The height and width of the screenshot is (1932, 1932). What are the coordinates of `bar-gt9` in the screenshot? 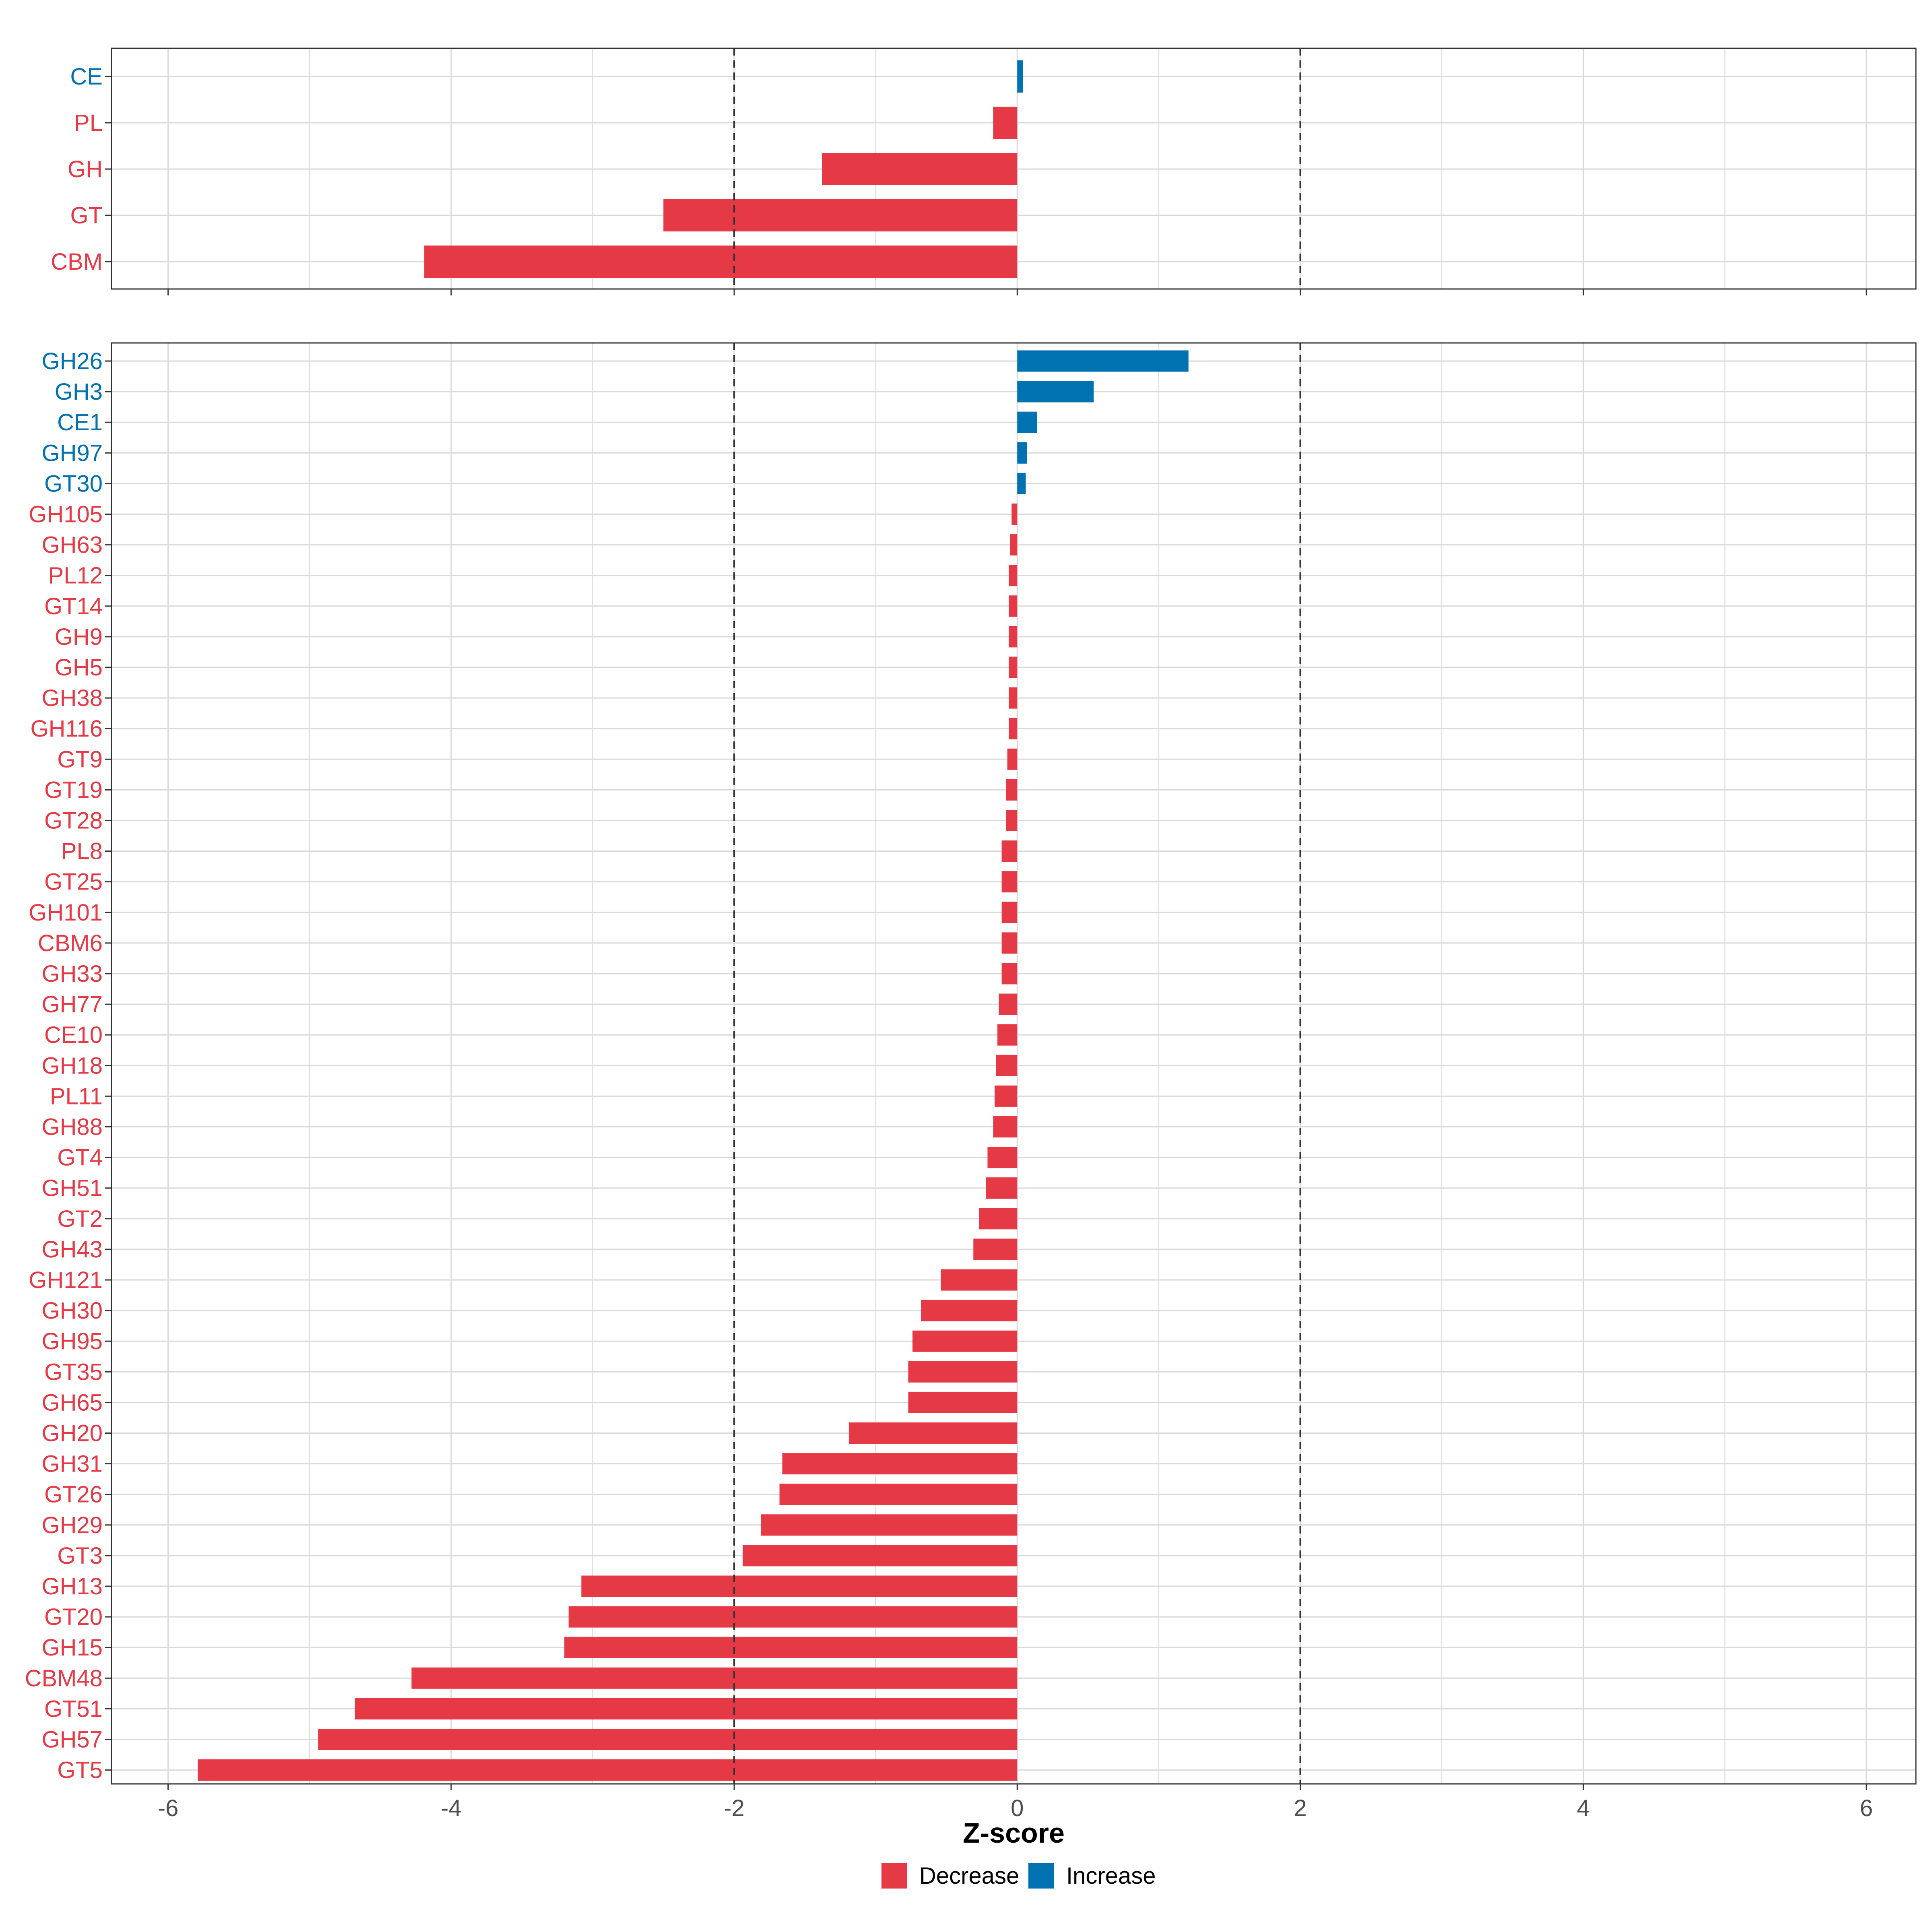 It's located at (1012, 759).